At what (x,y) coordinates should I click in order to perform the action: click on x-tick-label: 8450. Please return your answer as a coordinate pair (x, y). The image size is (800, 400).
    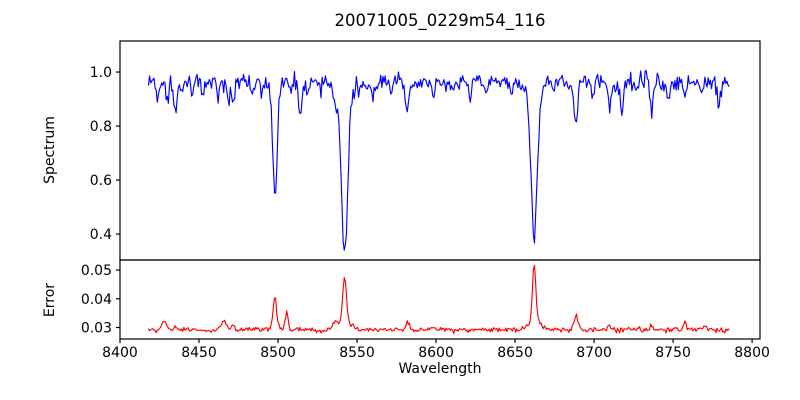
    Looking at the image, I should click on (199, 353).